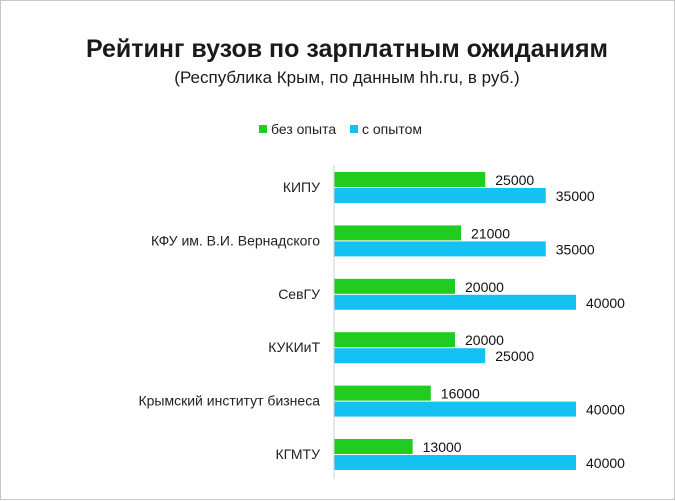 This screenshot has height=501, width=675. I want to click on data-label: 13000, so click(442, 447).